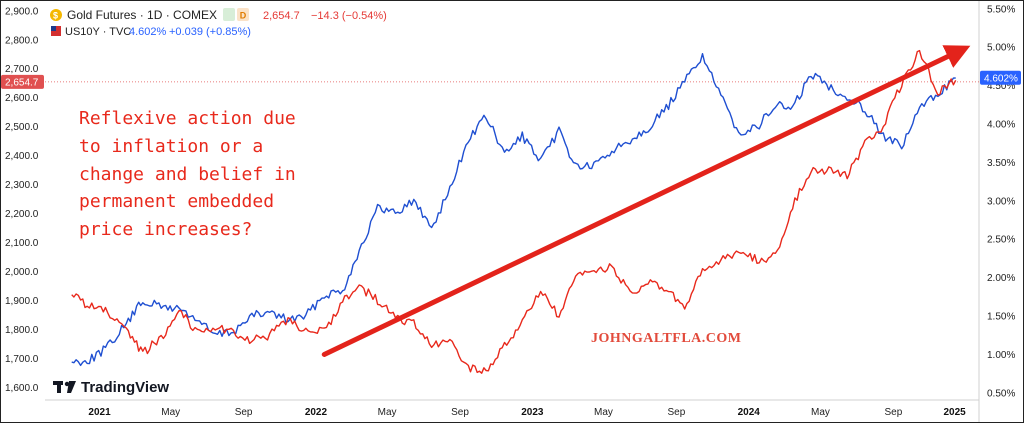 This screenshot has height=427, width=1024. Describe the element at coordinates (1001, 163) in the screenshot. I see `right-tick-label: 3.50%` at that location.